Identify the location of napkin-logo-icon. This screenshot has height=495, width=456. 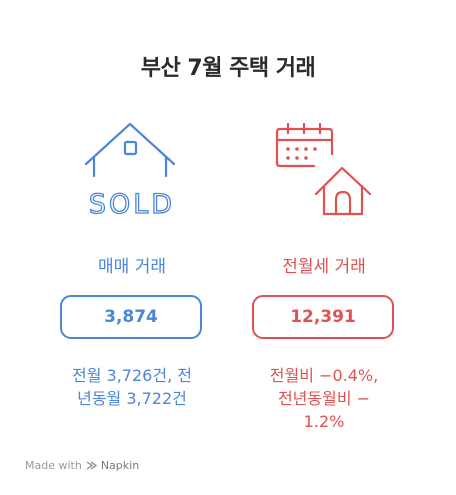
(91, 465).